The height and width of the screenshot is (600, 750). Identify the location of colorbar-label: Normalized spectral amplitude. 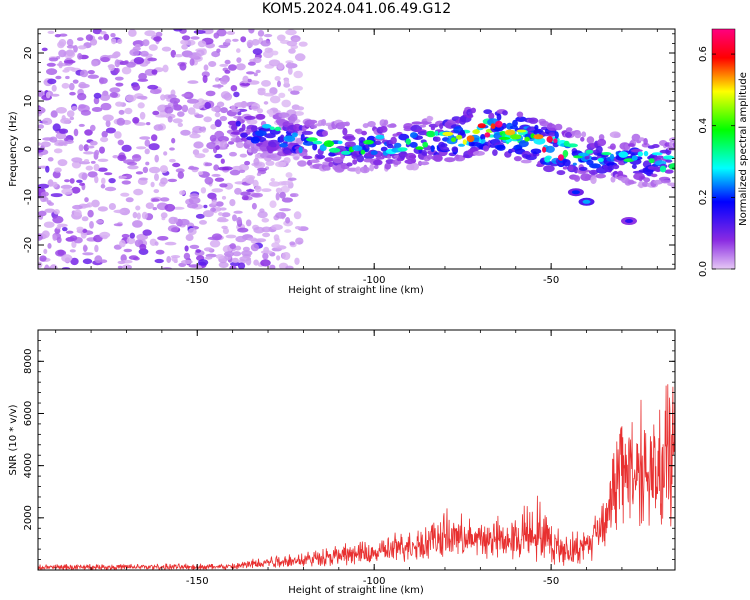
(743, 149).